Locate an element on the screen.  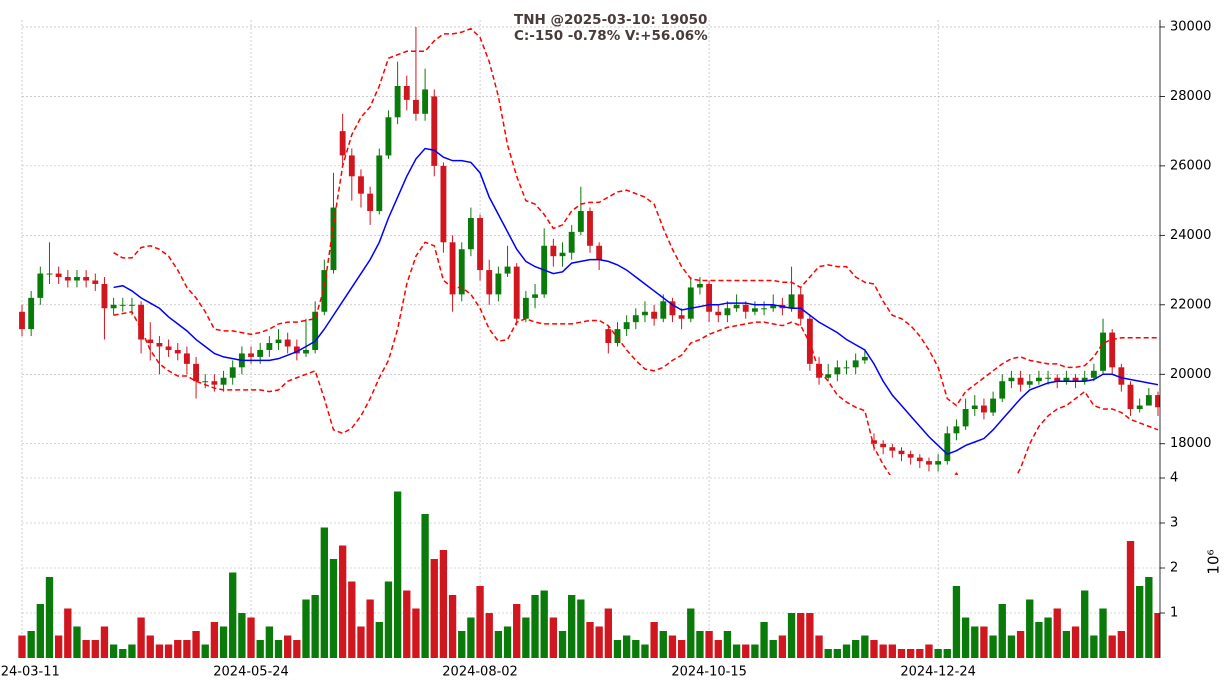
y-tick-label: 24000 is located at coordinates (1190, 235).